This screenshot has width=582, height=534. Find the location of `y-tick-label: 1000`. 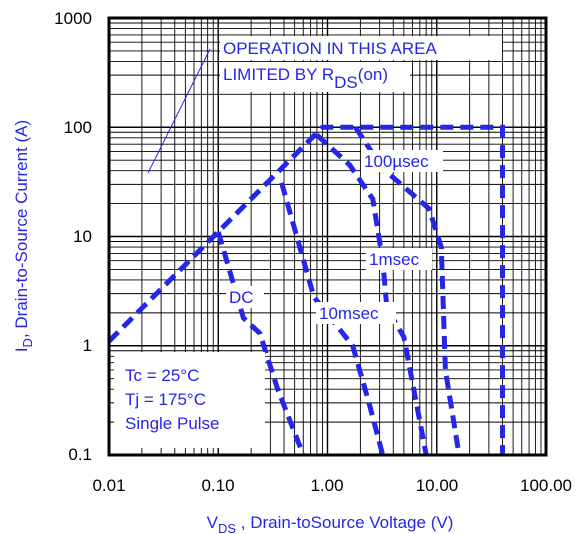

y-tick-label: 1000 is located at coordinates (73, 18).